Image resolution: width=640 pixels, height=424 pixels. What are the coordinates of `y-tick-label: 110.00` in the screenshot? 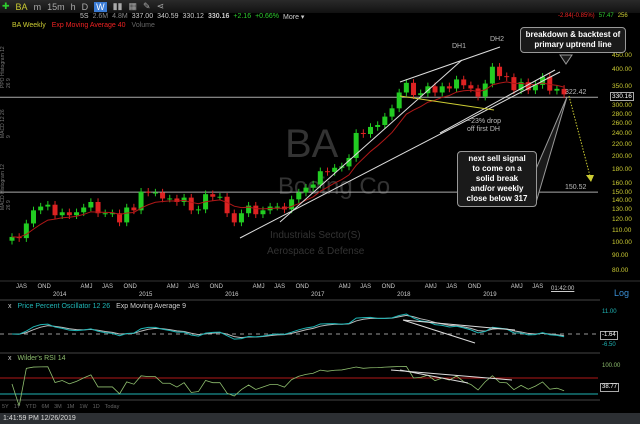 It's located at (622, 231).